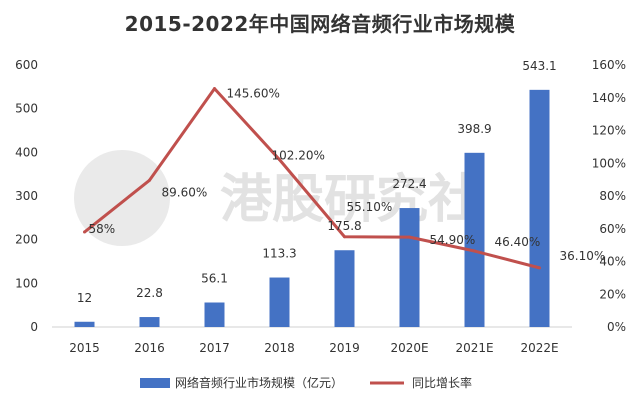 This screenshot has height=407, width=640. What do you see at coordinates (609, 65) in the screenshot?
I see `right-tick-label: 160%` at bounding box center [609, 65].